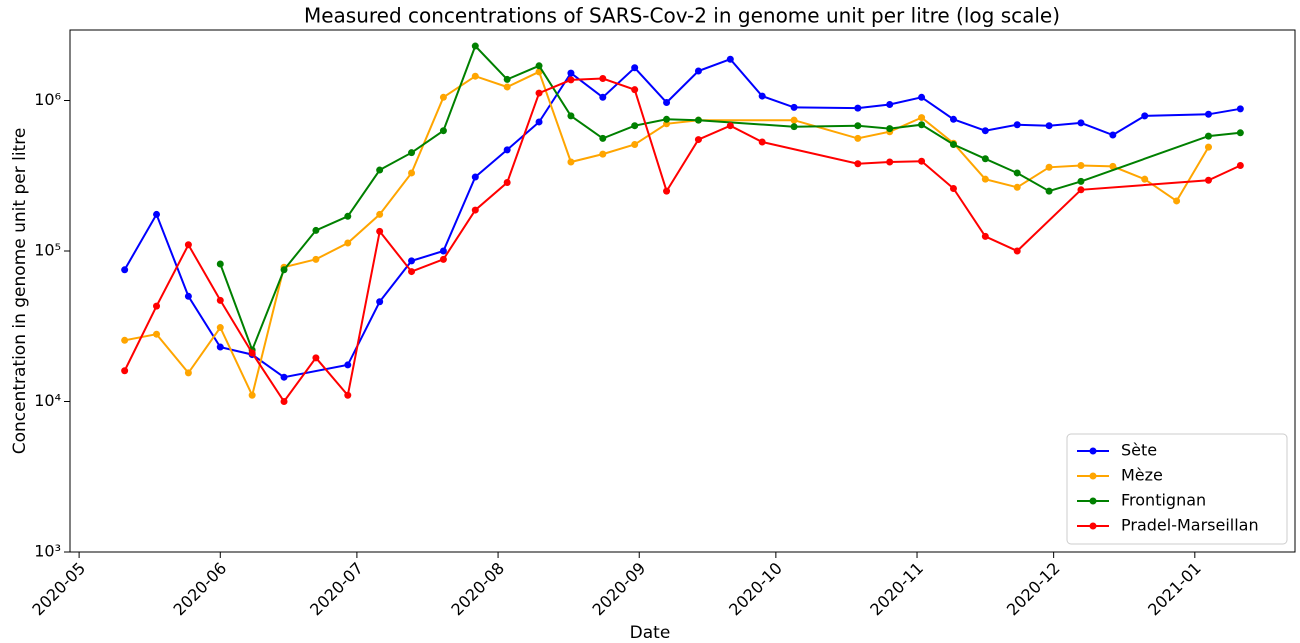  I want to click on x-tick-label: 2020-07, so click(336, 589).